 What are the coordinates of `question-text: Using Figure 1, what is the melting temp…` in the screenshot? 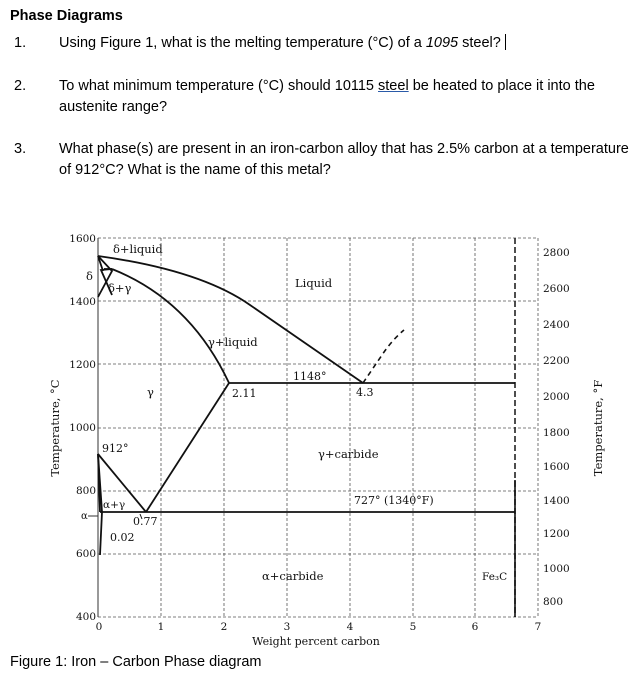 It's located at (344, 43).